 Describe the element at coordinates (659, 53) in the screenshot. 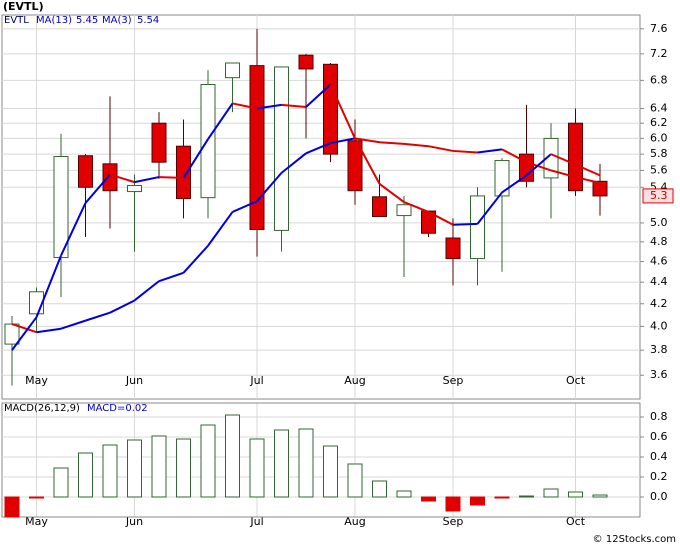

I see `y-tick-label: 7.2` at that location.